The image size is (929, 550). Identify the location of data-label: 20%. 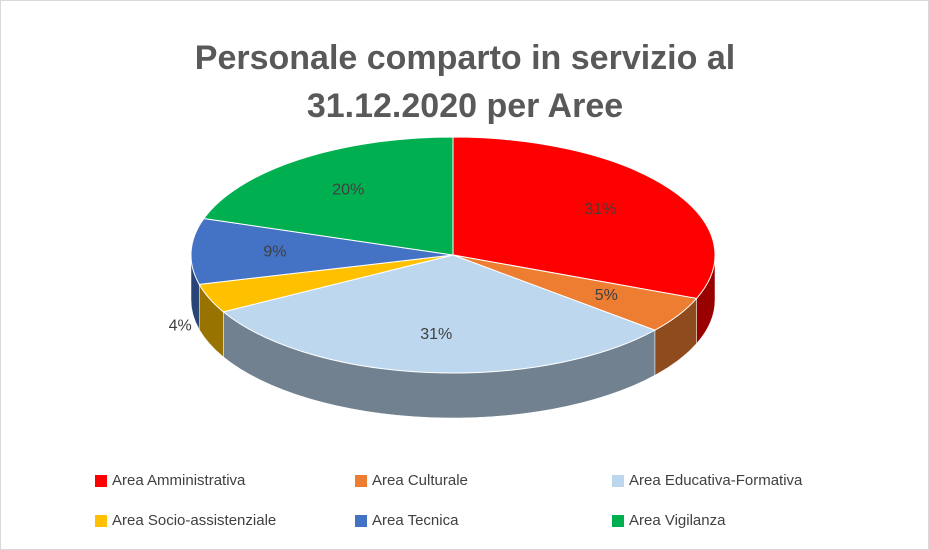
(348, 189).